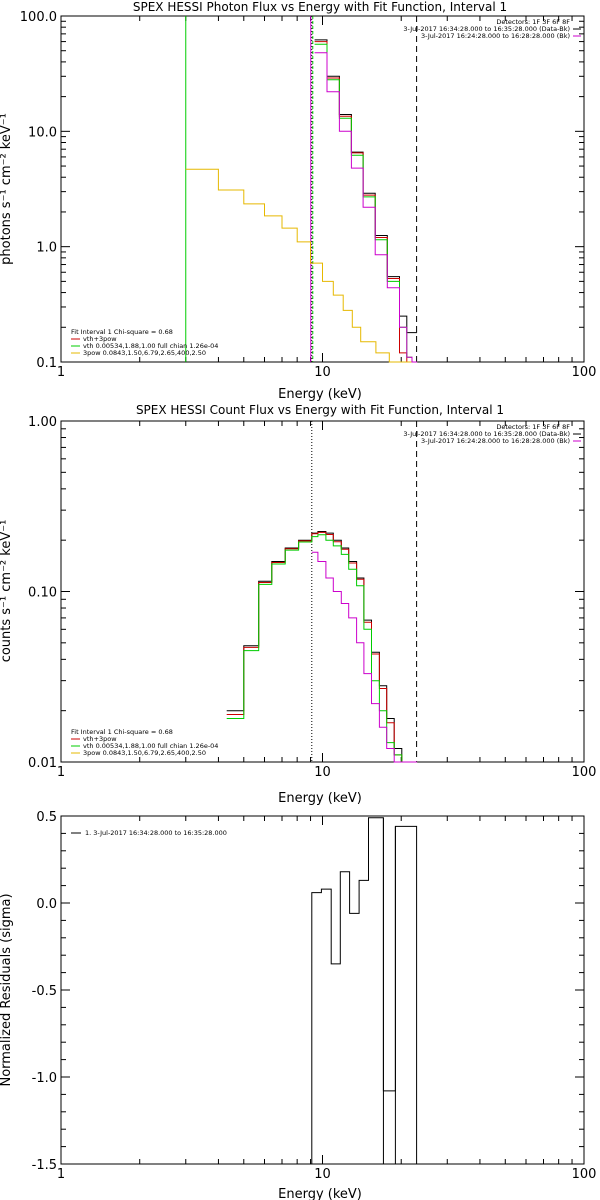  What do you see at coordinates (42, 593) in the screenshot?
I see `y-tick-label: 0.10` at bounding box center [42, 593].